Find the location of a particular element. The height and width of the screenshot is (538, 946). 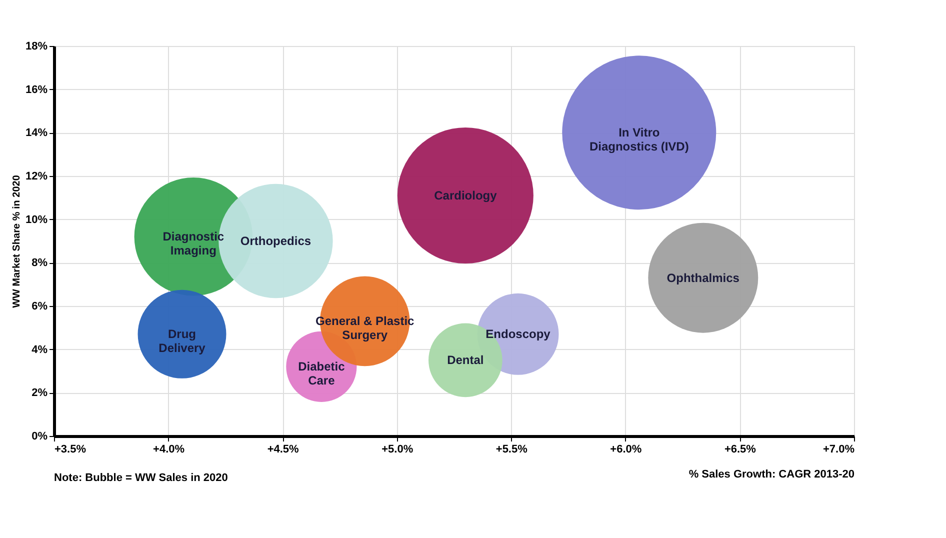

x-tick-label: +6.5% is located at coordinates (740, 450).